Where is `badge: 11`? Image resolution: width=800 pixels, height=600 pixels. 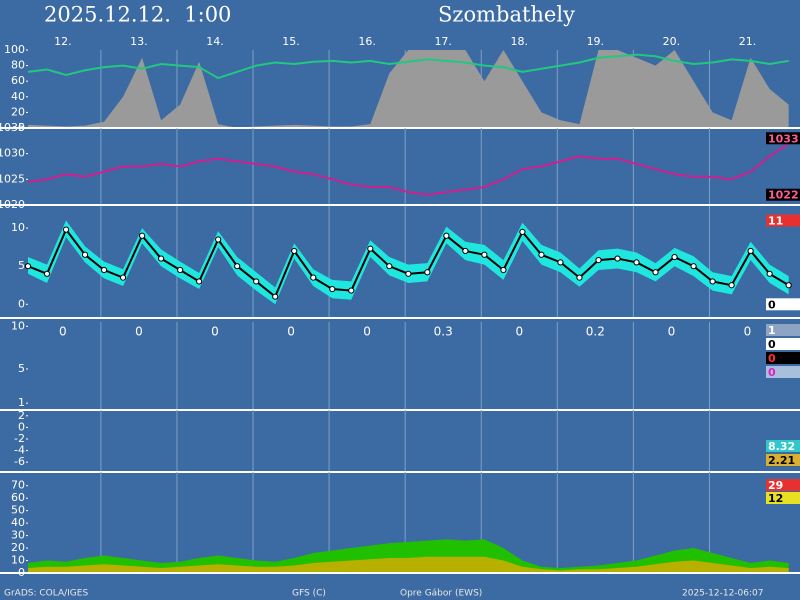 badge: 11 is located at coordinates (775, 220).